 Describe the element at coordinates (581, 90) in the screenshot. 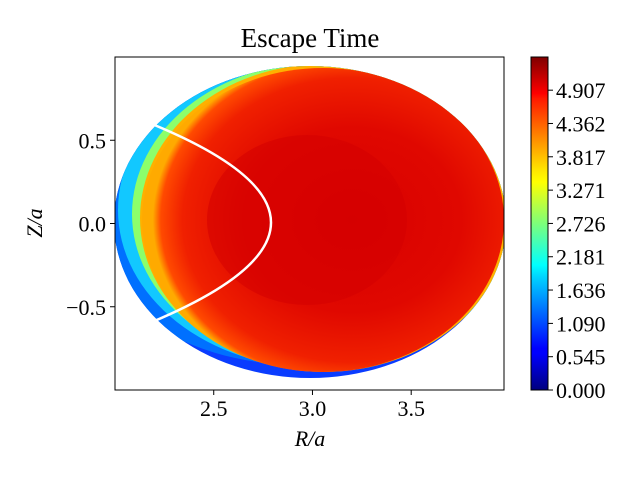

I see `colorbar-tick-label: 4.907` at that location.